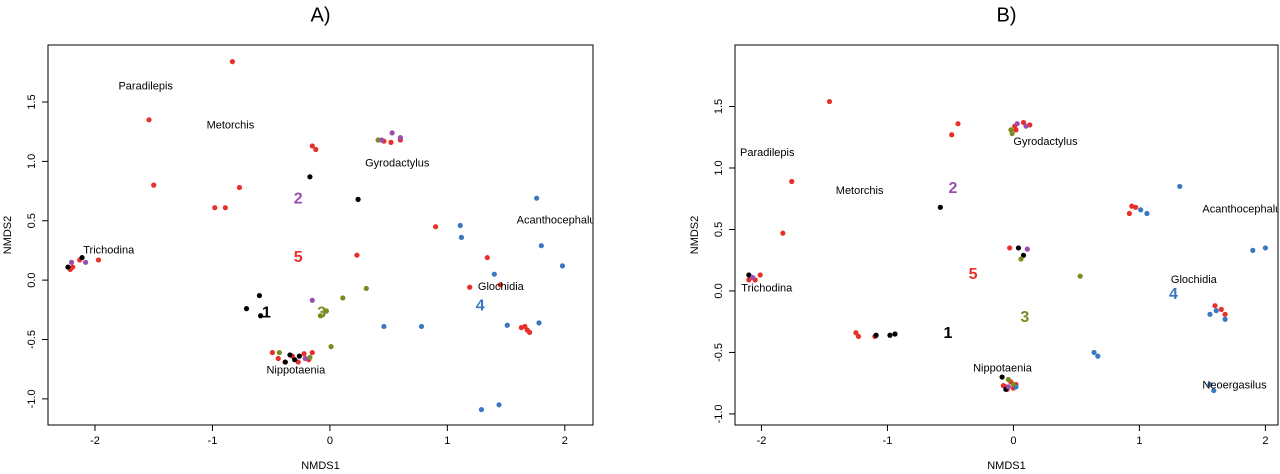 This screenshot has height=474, width=1280. I want to click on y-tick-label: 0.5, so click(32, 220).